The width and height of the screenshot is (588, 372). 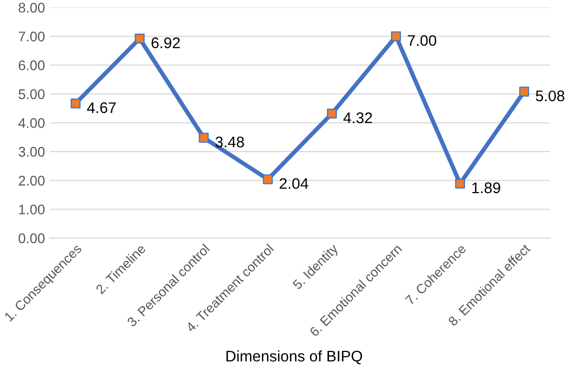 What do you see at coordinates (31, 7) in the screenshot?
I see `y-tick-label: 8.00` at bounding box center [31, 7].